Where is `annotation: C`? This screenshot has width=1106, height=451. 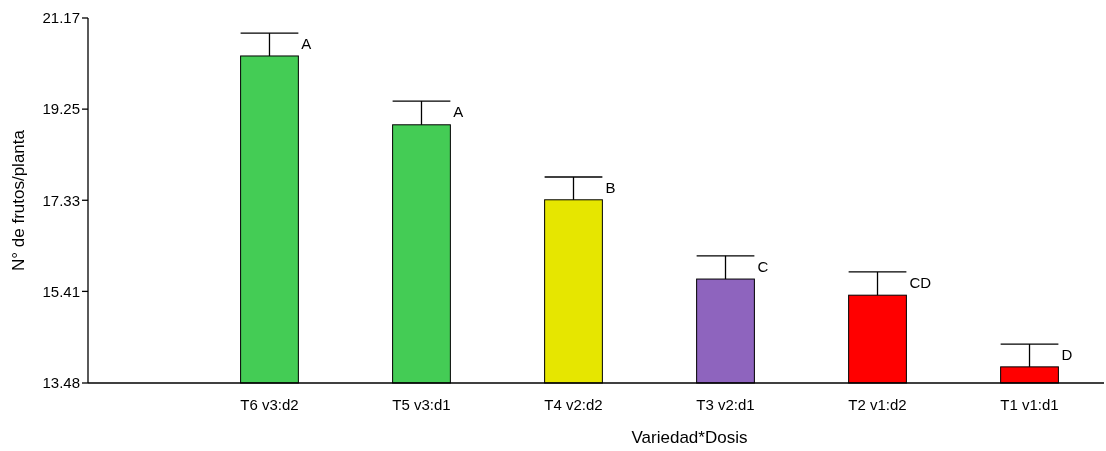
annotation: C is located at coordinates (763, 266).